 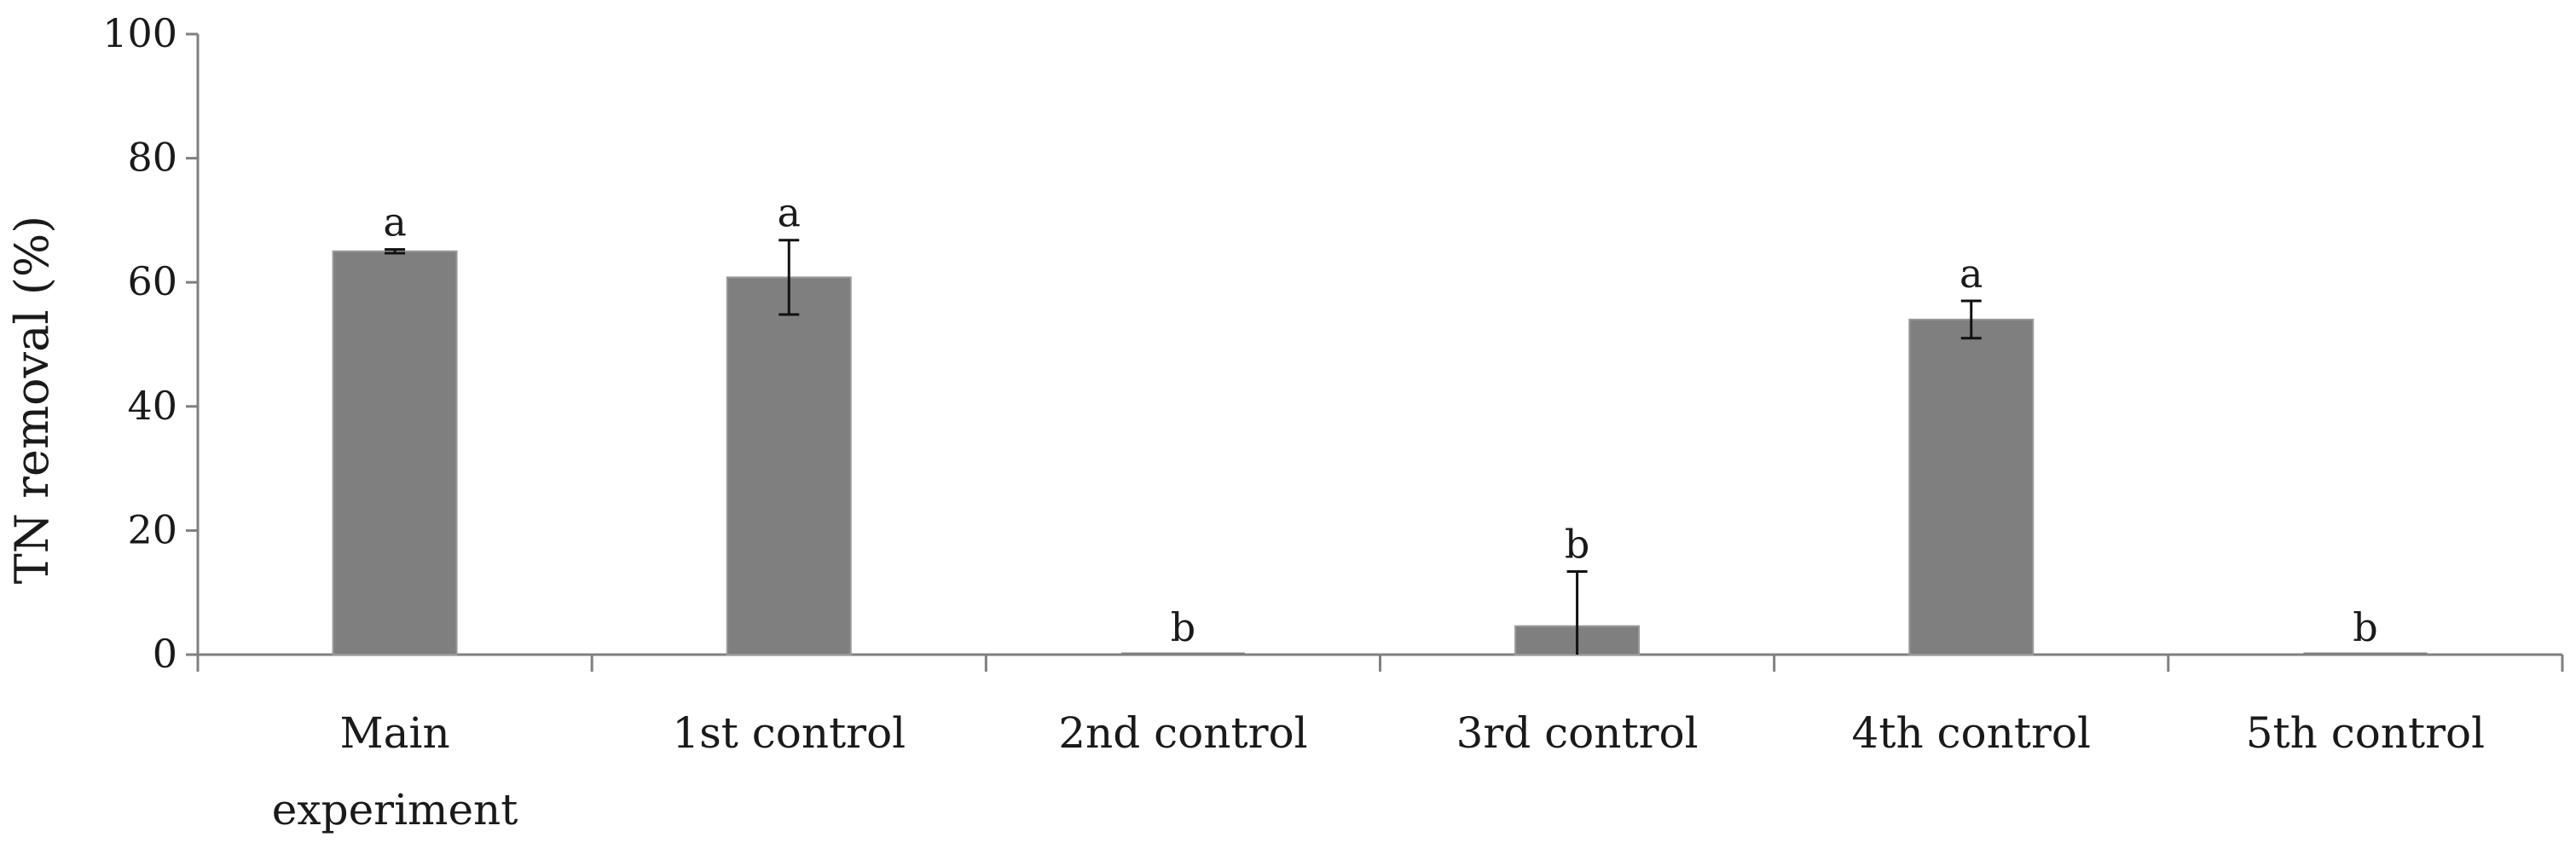 What do you see at coordinates (394, 733) in the screenshot?
I see `category-label: Main` at bounding box center [394, 733].